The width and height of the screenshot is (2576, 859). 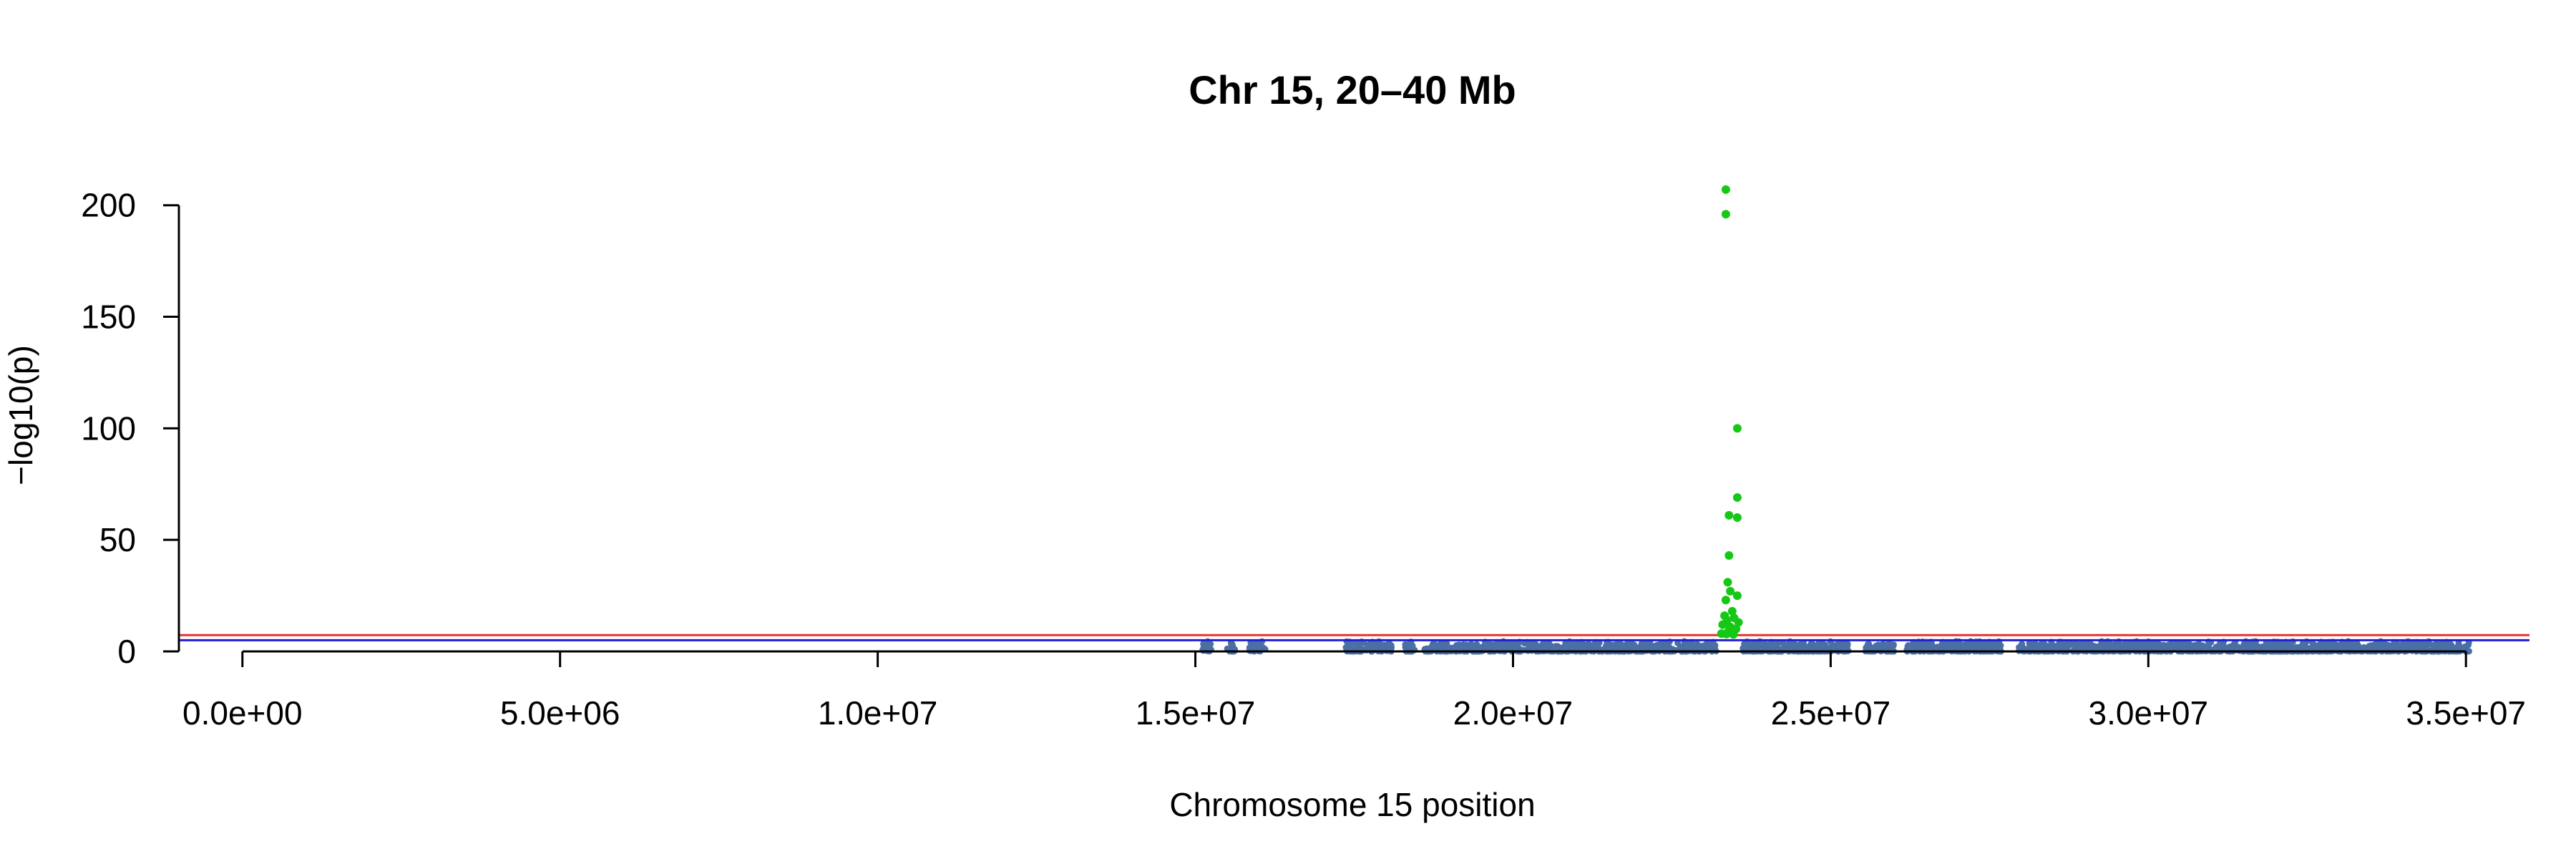 What do you see at coordinates (2149, 713) in the screenshot?
I see `x-tick-label: 3.0e+07` at bounding box center [2149, 713].